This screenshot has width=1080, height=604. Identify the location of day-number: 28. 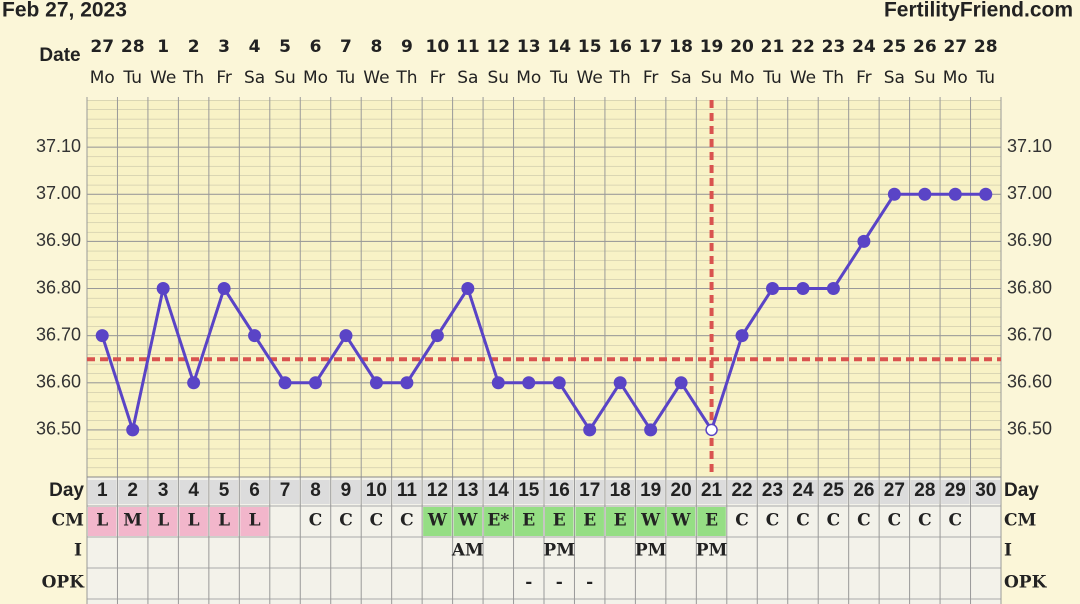
(924, 490).